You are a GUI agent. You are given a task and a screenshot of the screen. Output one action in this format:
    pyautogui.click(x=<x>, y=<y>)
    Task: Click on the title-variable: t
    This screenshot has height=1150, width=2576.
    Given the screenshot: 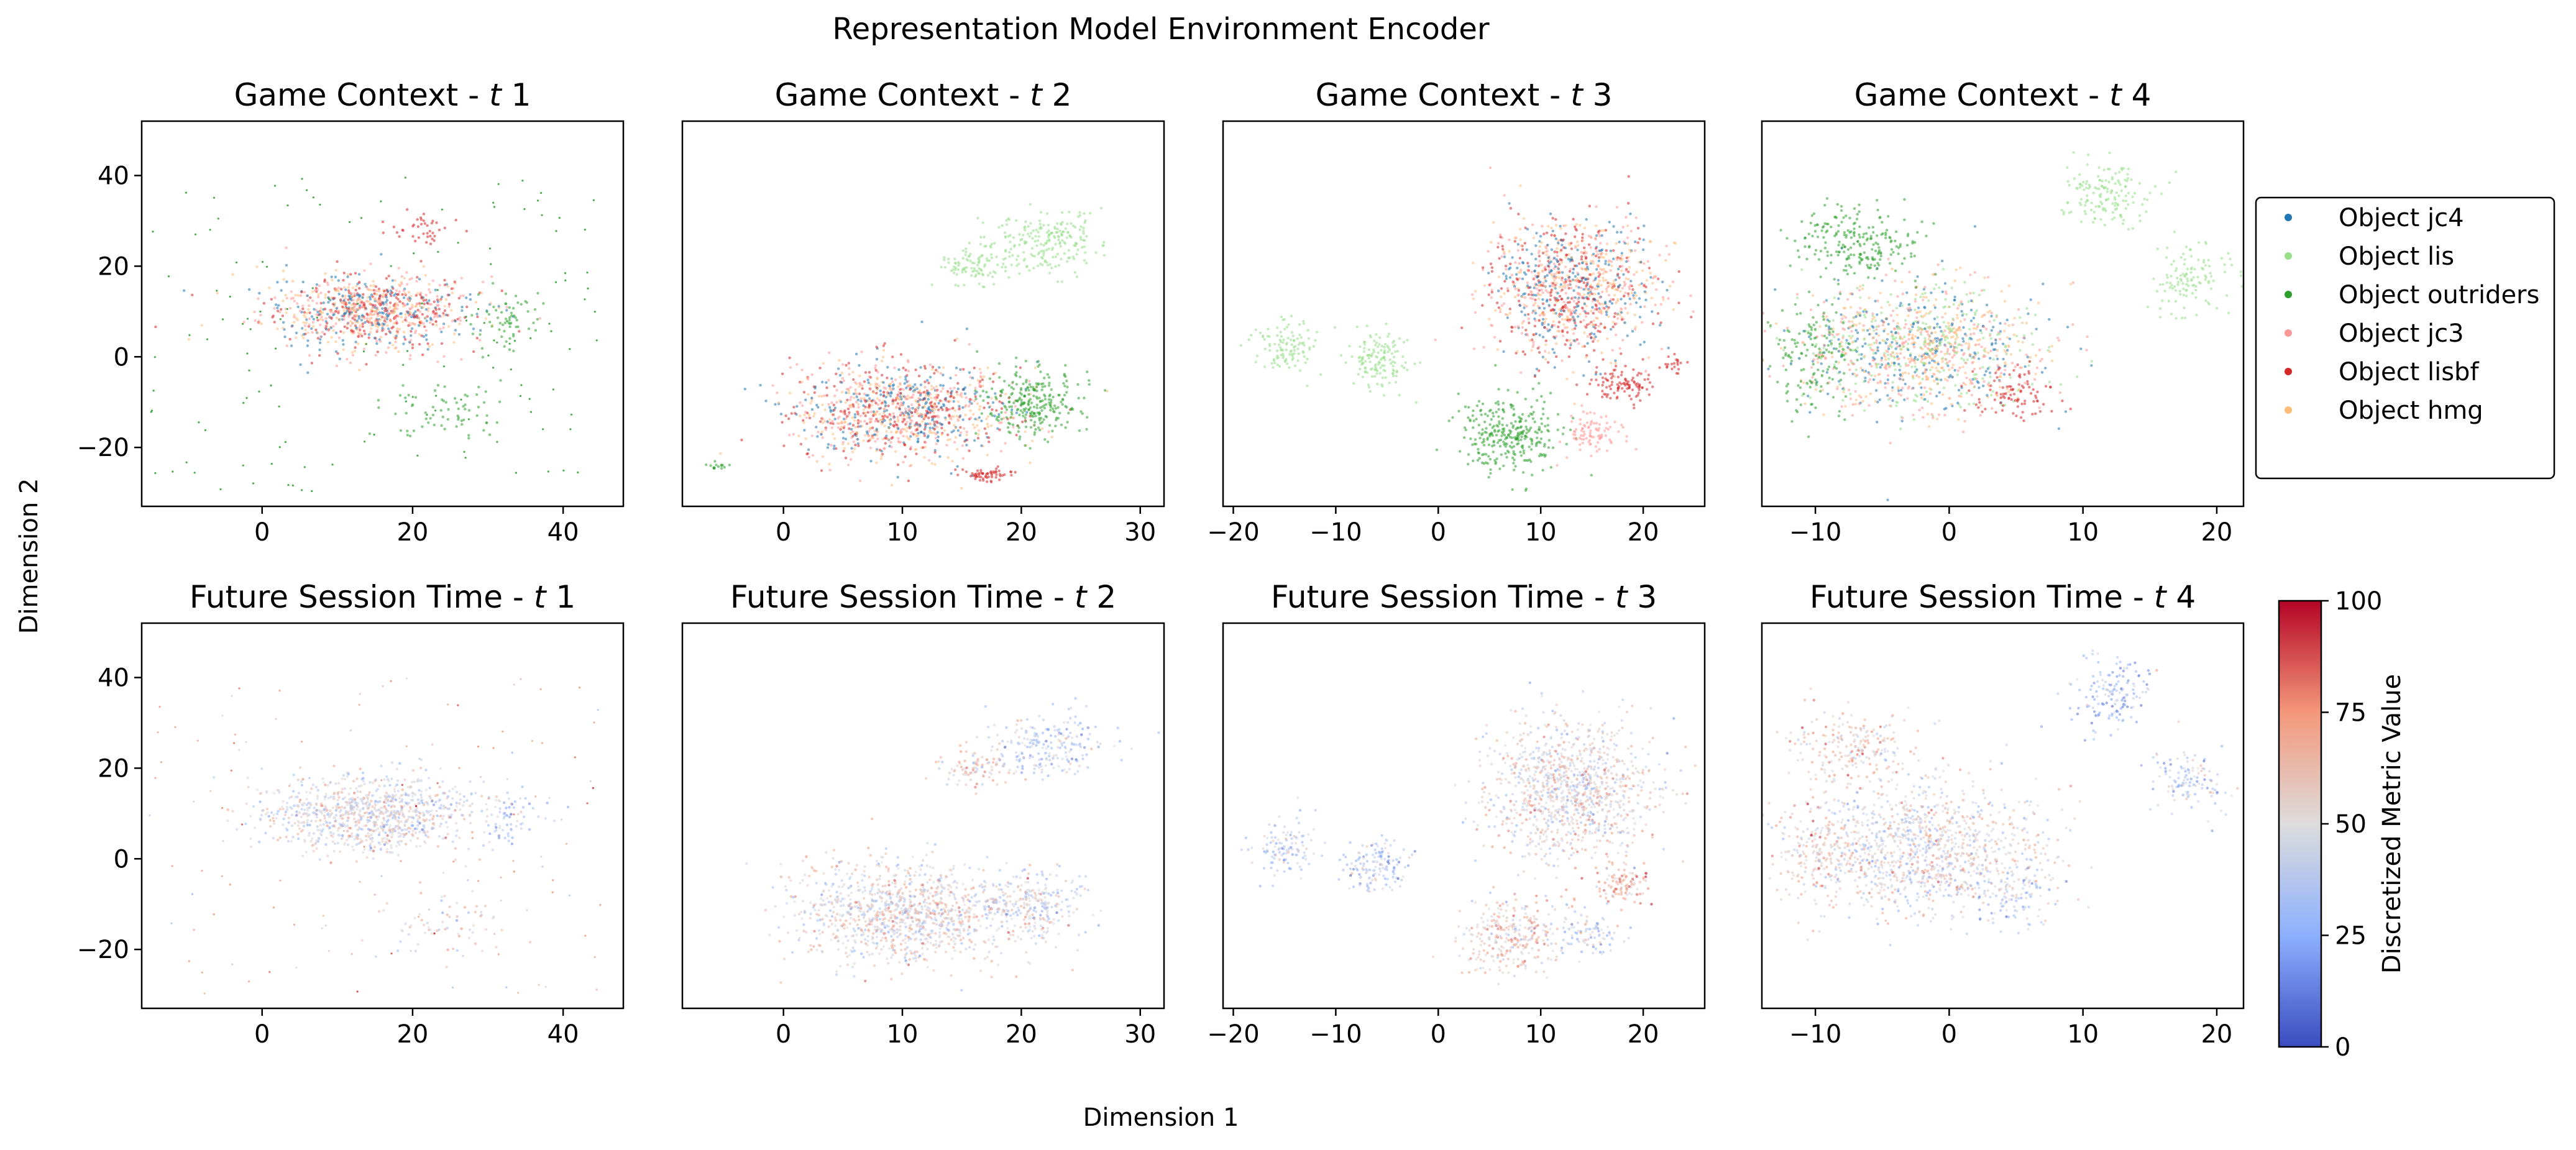 What is the action you would take?
    pyautogui.click(x=1577, y=95)
    